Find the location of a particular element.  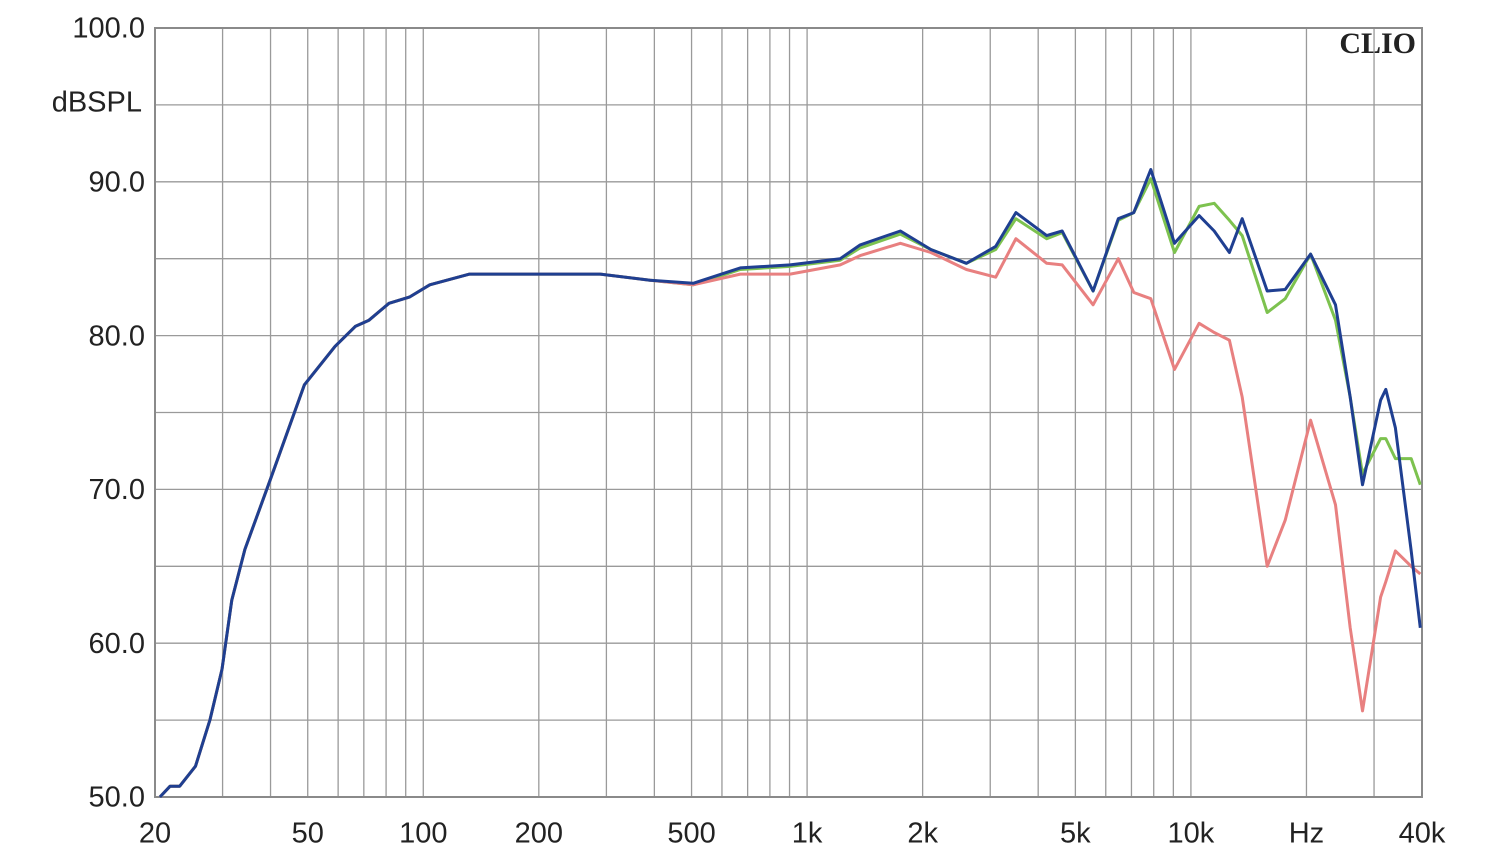

x-tick-label: 2k is located at coordinates (922, 834).